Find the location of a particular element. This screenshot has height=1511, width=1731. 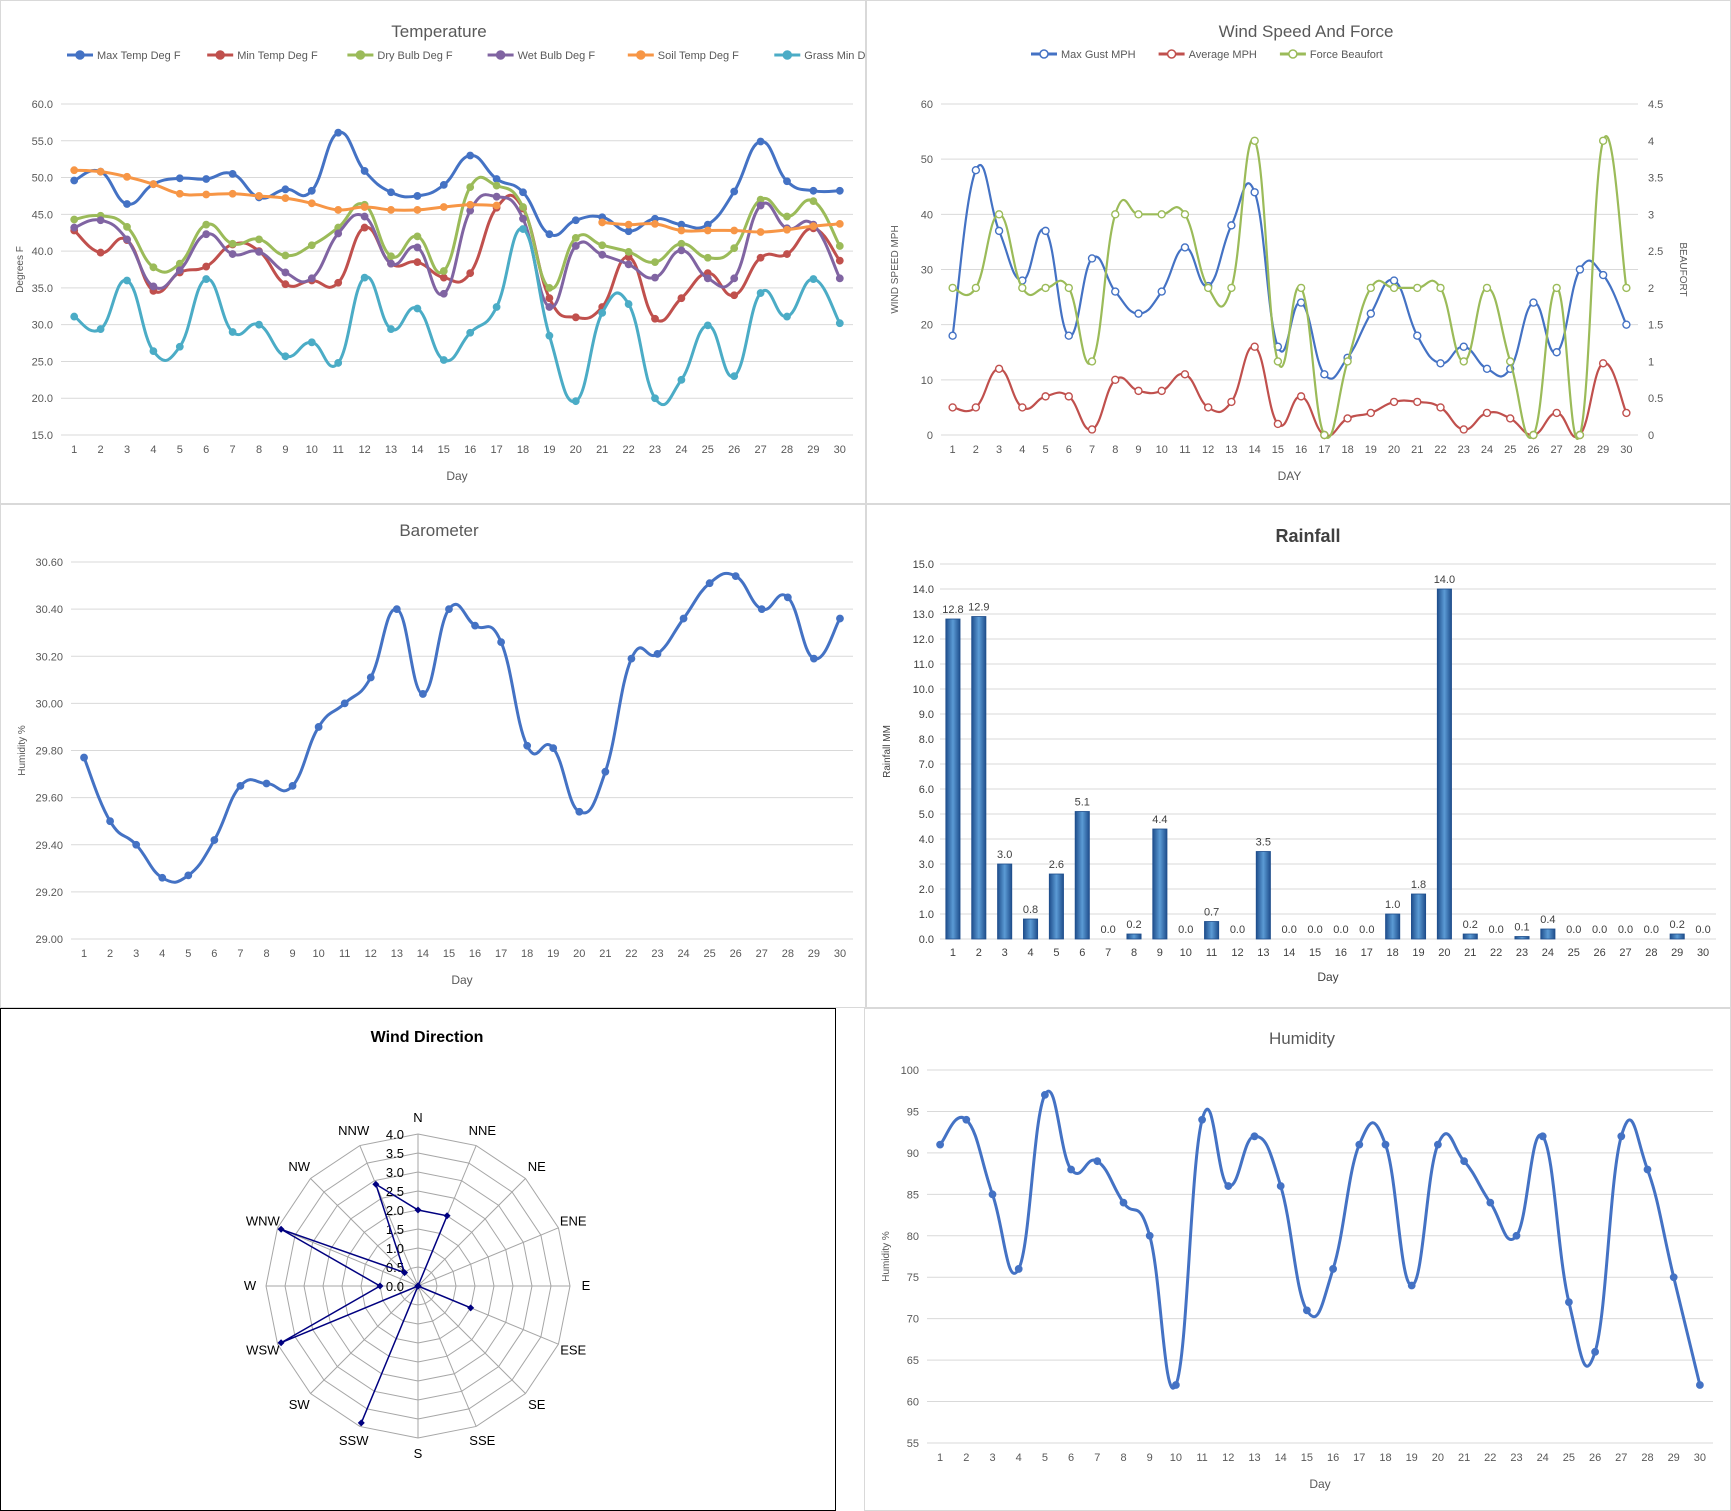

y-tick-label: 29.00 is located at coordinates (49, 940).